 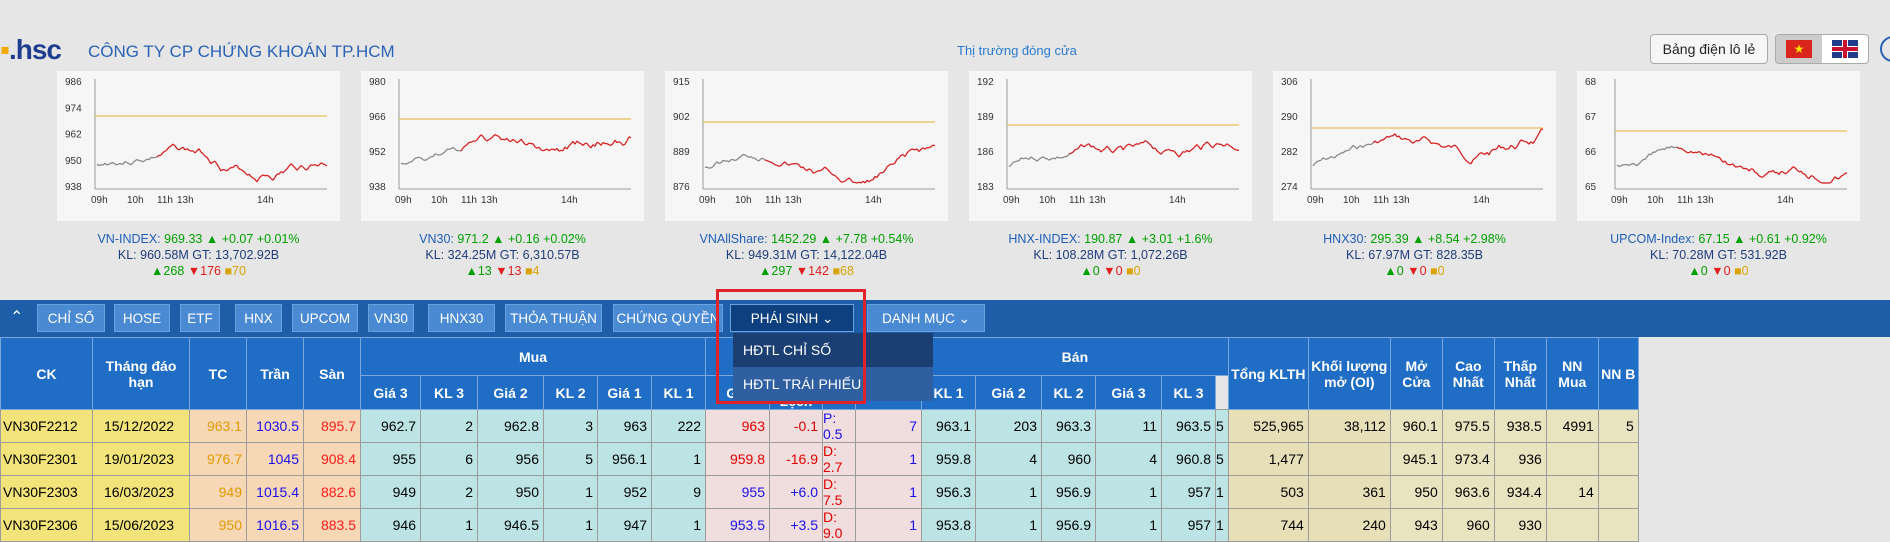 I want to click on tab-chứng-quyền: CHỨNG QUYỀN, so click(x=668, y=318).